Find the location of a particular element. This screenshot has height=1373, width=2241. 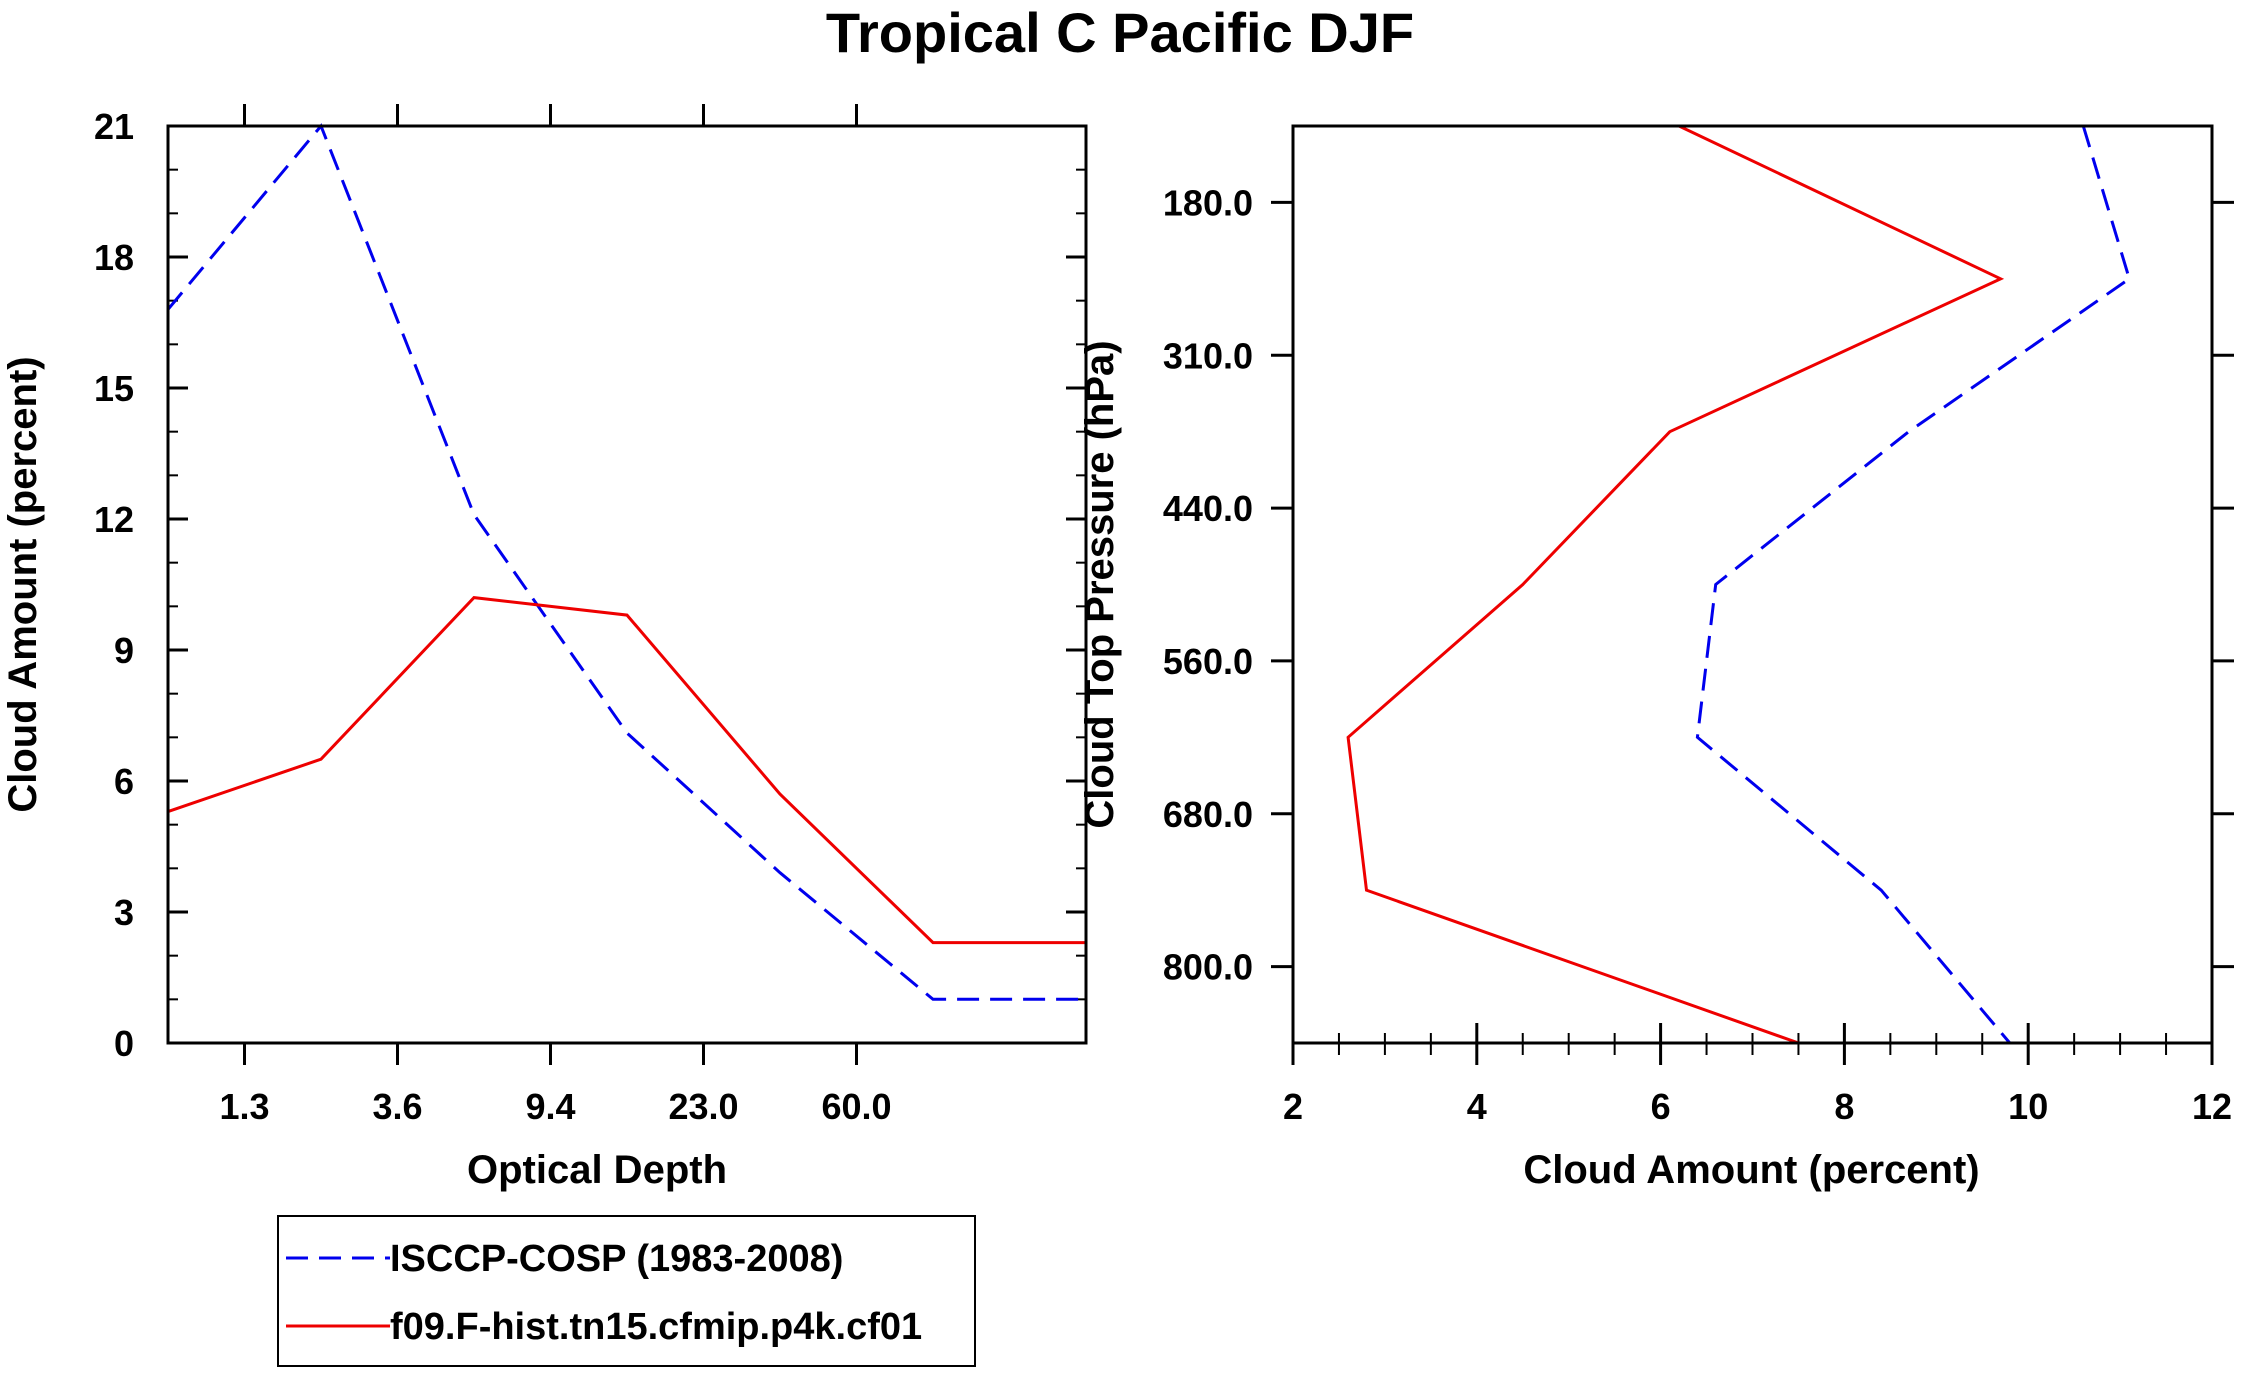

panel2-x-tick-label: 12 is located at coordinates (2212, 1106).